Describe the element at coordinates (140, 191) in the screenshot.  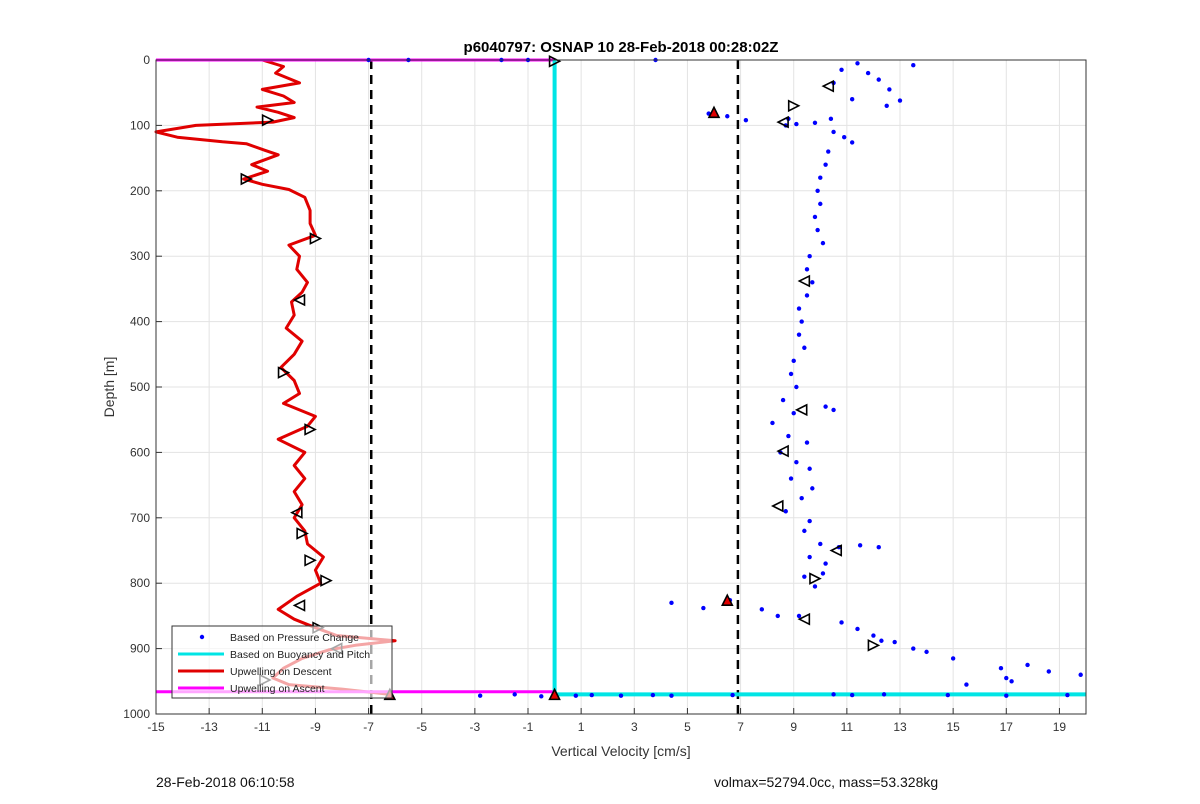
I see `y-tick-label: 200` at that location.